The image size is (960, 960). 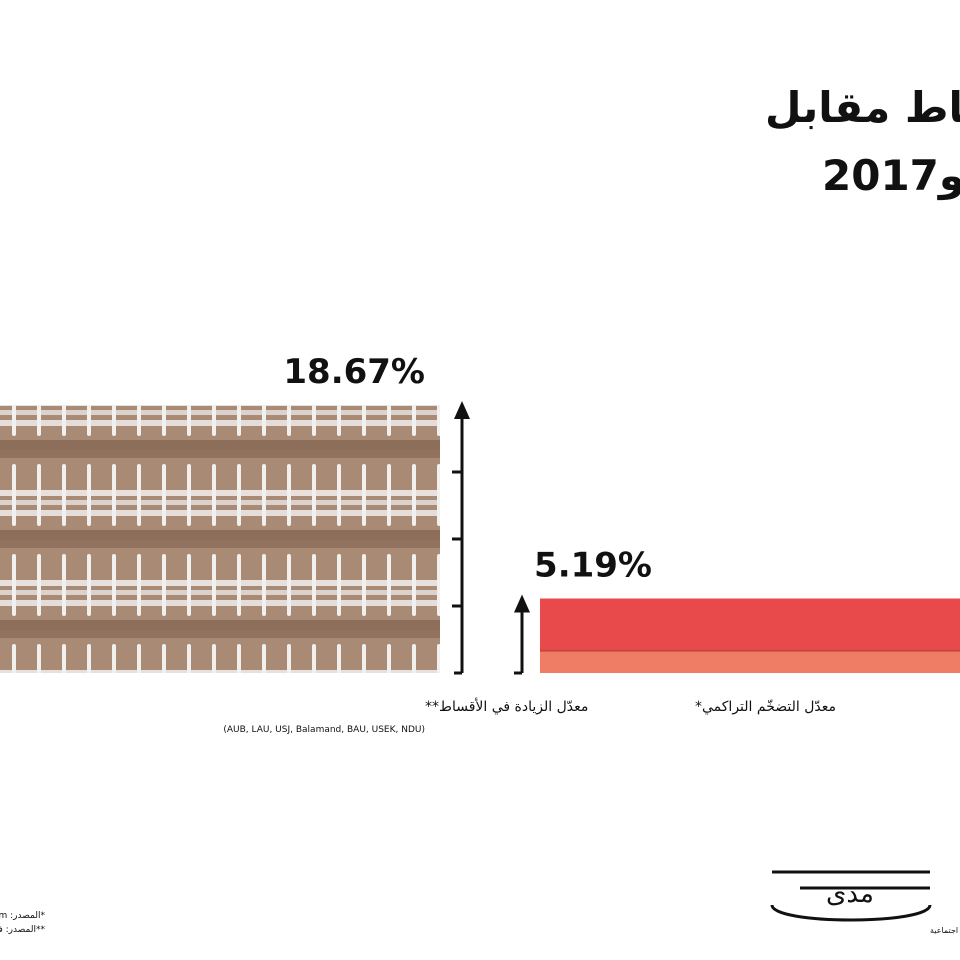 I want to click on value-label: 18.67%, so click(x=354, y=372).